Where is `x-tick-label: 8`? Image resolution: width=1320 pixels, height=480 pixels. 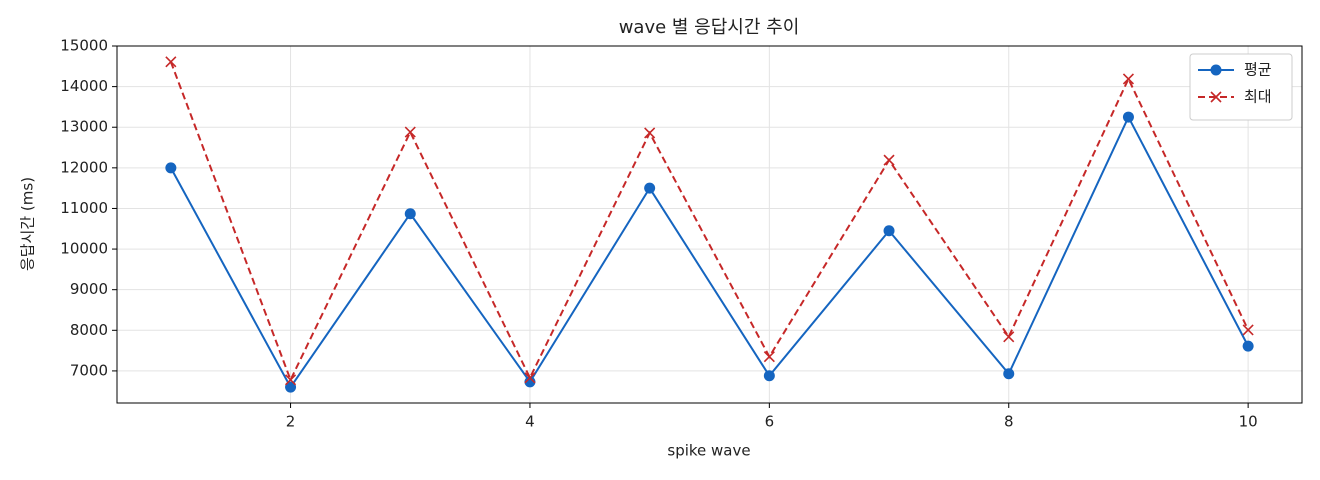 x-tick-label: 8 is located at coordinates (1009, 422).